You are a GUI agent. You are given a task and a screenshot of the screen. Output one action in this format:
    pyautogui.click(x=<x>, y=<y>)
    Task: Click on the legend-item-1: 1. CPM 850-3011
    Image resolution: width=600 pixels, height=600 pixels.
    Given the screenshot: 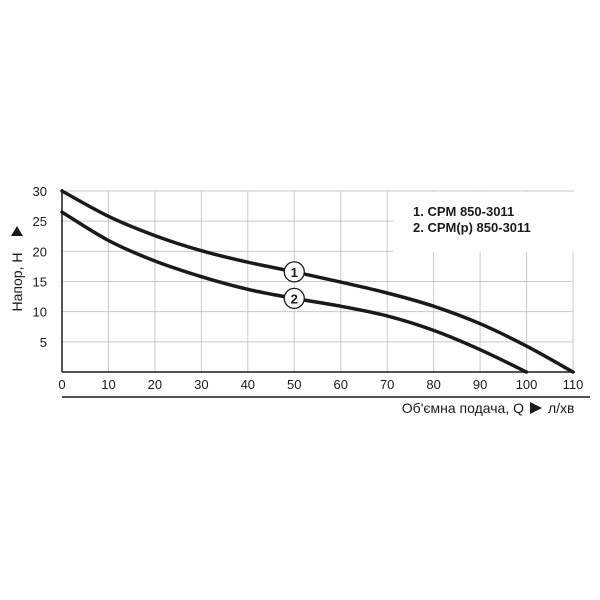 What is the action you would take?
    pyautogui.click(x=463, y=211)
    